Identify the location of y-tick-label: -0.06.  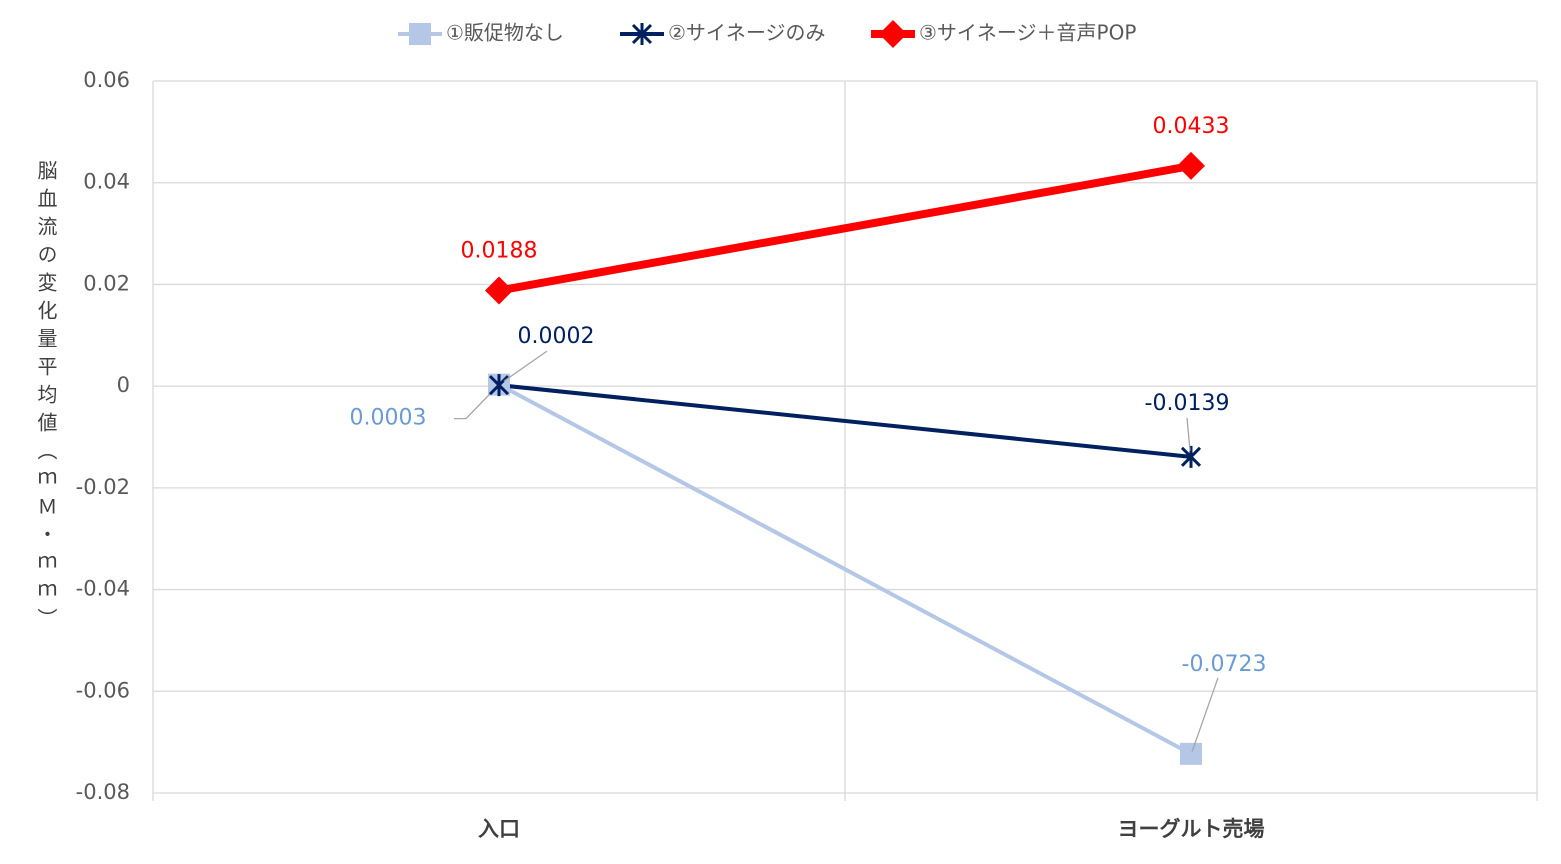
(103, 690).